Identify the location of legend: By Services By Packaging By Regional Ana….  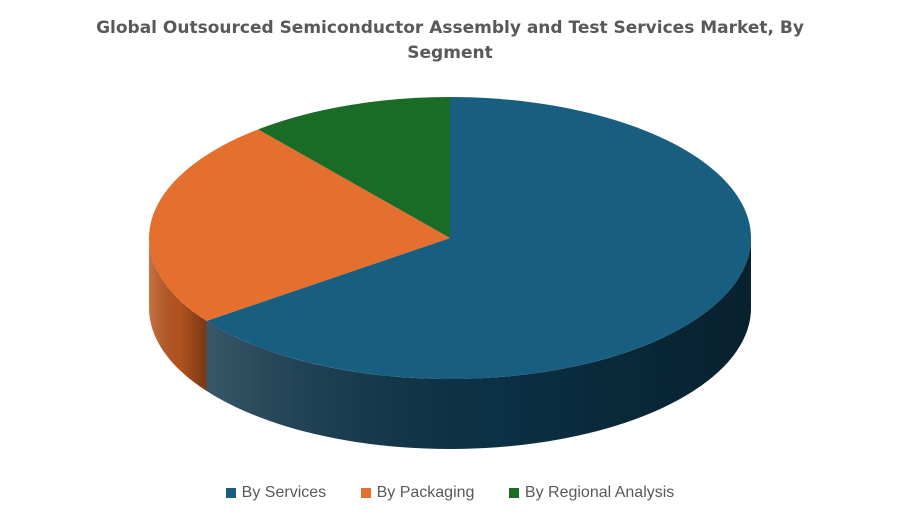
(450, 493).